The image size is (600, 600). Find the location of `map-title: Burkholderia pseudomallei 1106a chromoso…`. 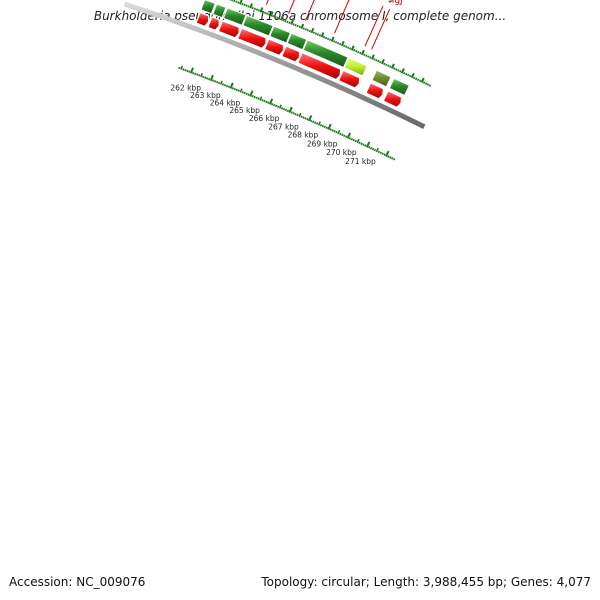

map-title: Burkholderia pseudomallei 1106a chromoso… is located at coordinates (300, 16).